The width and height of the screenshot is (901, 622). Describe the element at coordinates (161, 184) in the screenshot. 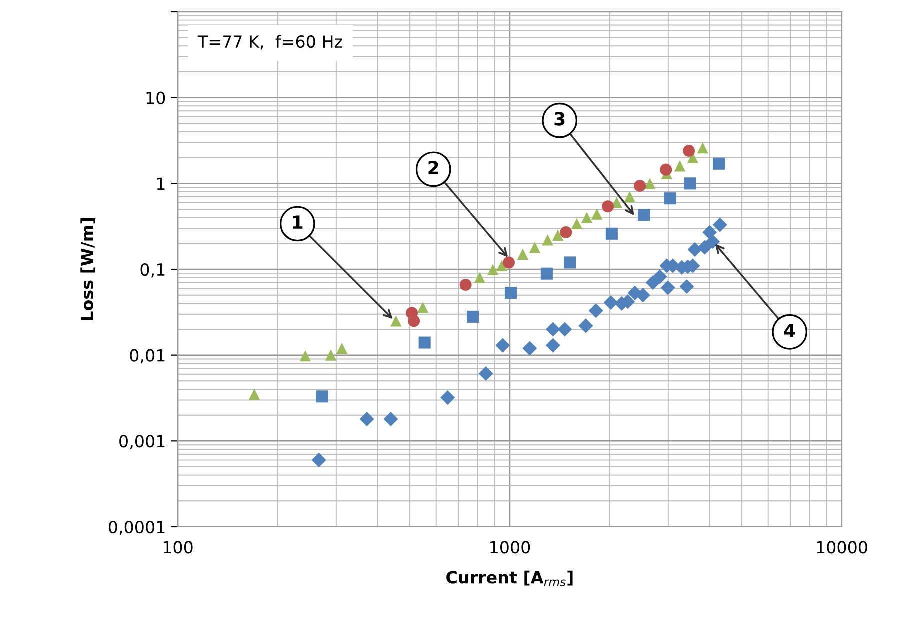

I see `y-tick-label: 1` at that location.